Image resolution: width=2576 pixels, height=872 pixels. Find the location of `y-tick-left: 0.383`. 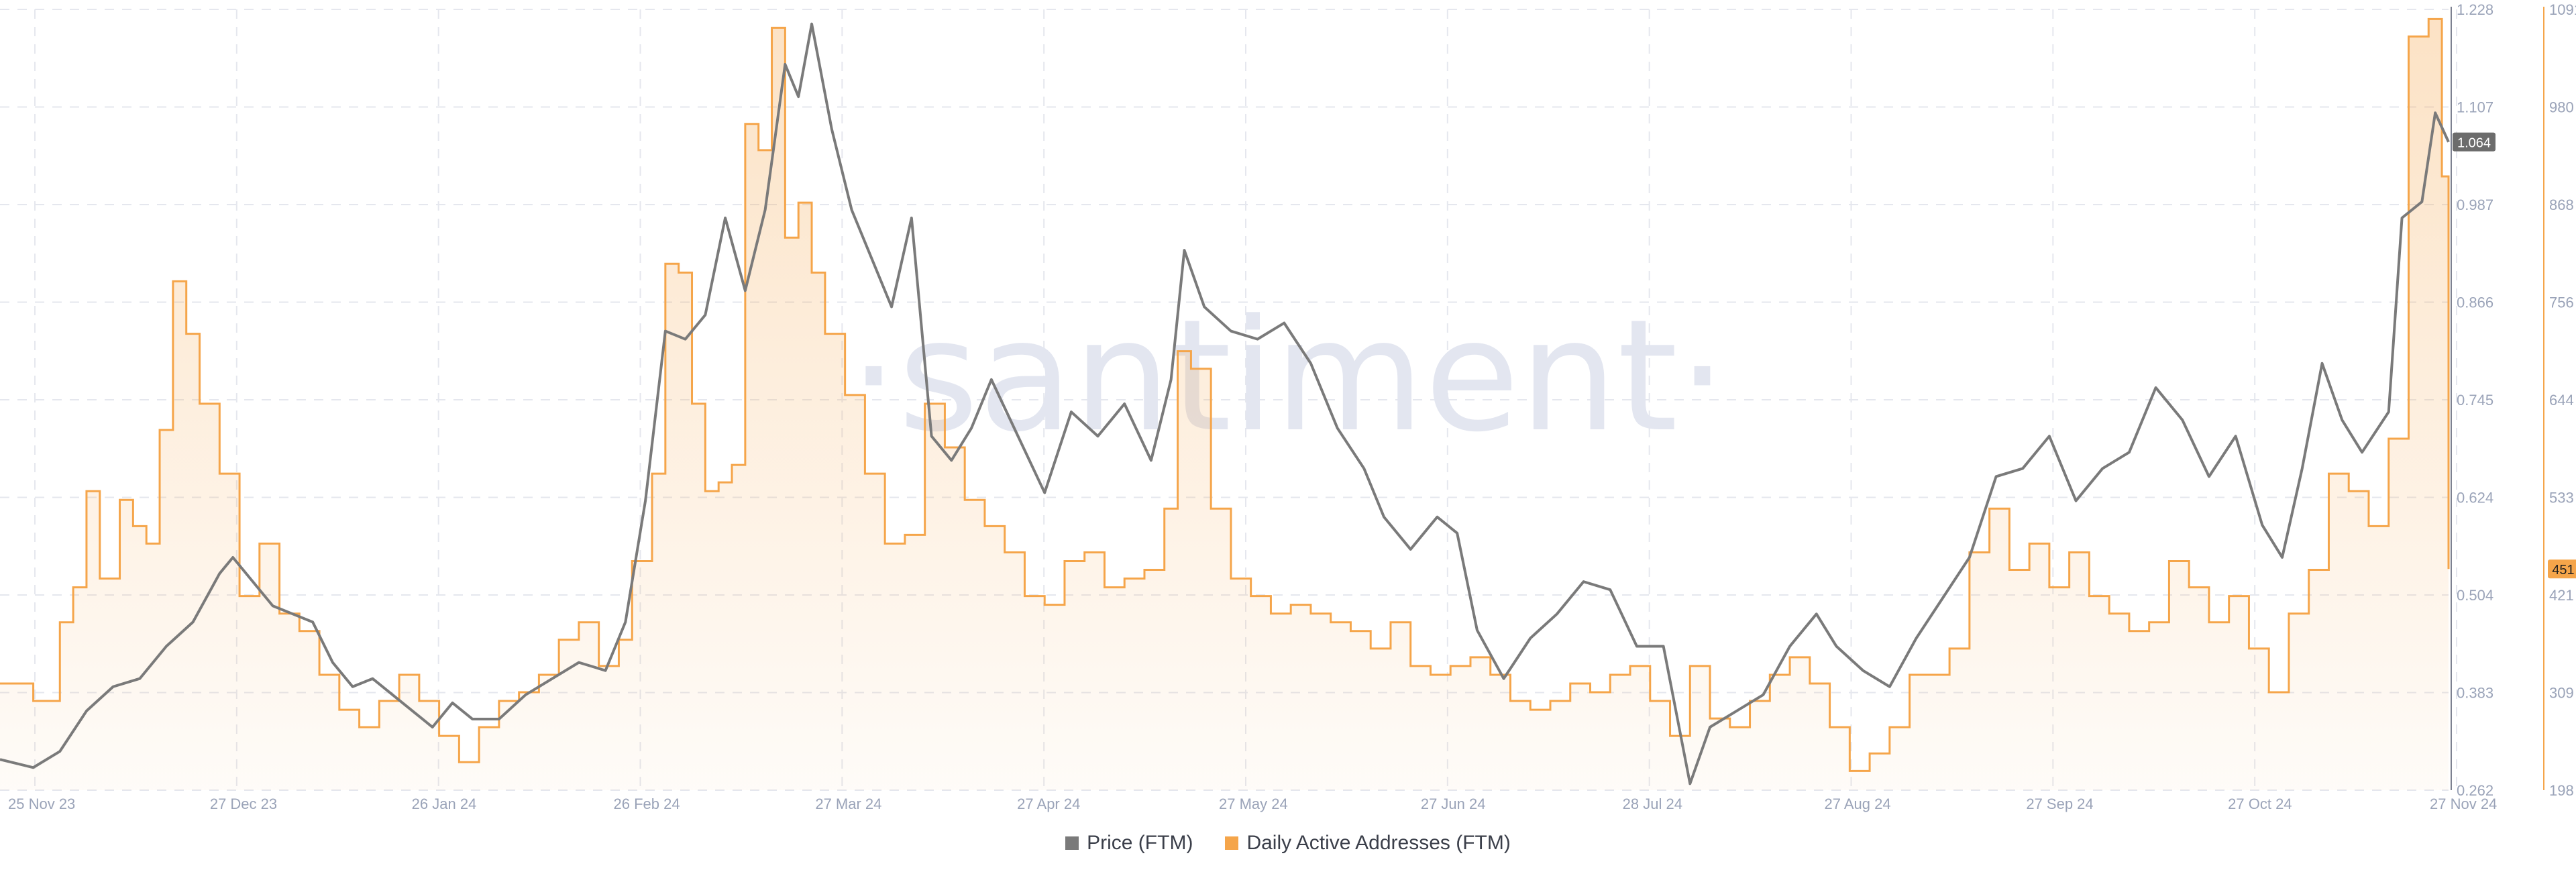

y-tick-left: 0.383 is located at coordinates (2475, 693).